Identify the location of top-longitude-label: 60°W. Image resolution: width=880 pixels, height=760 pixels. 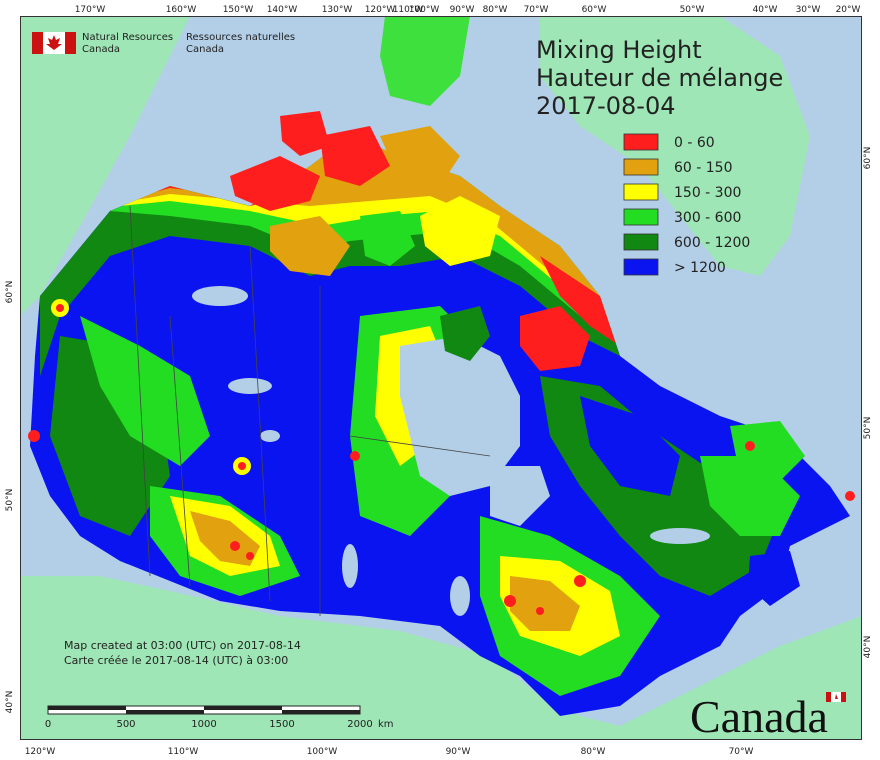
(594, 10).